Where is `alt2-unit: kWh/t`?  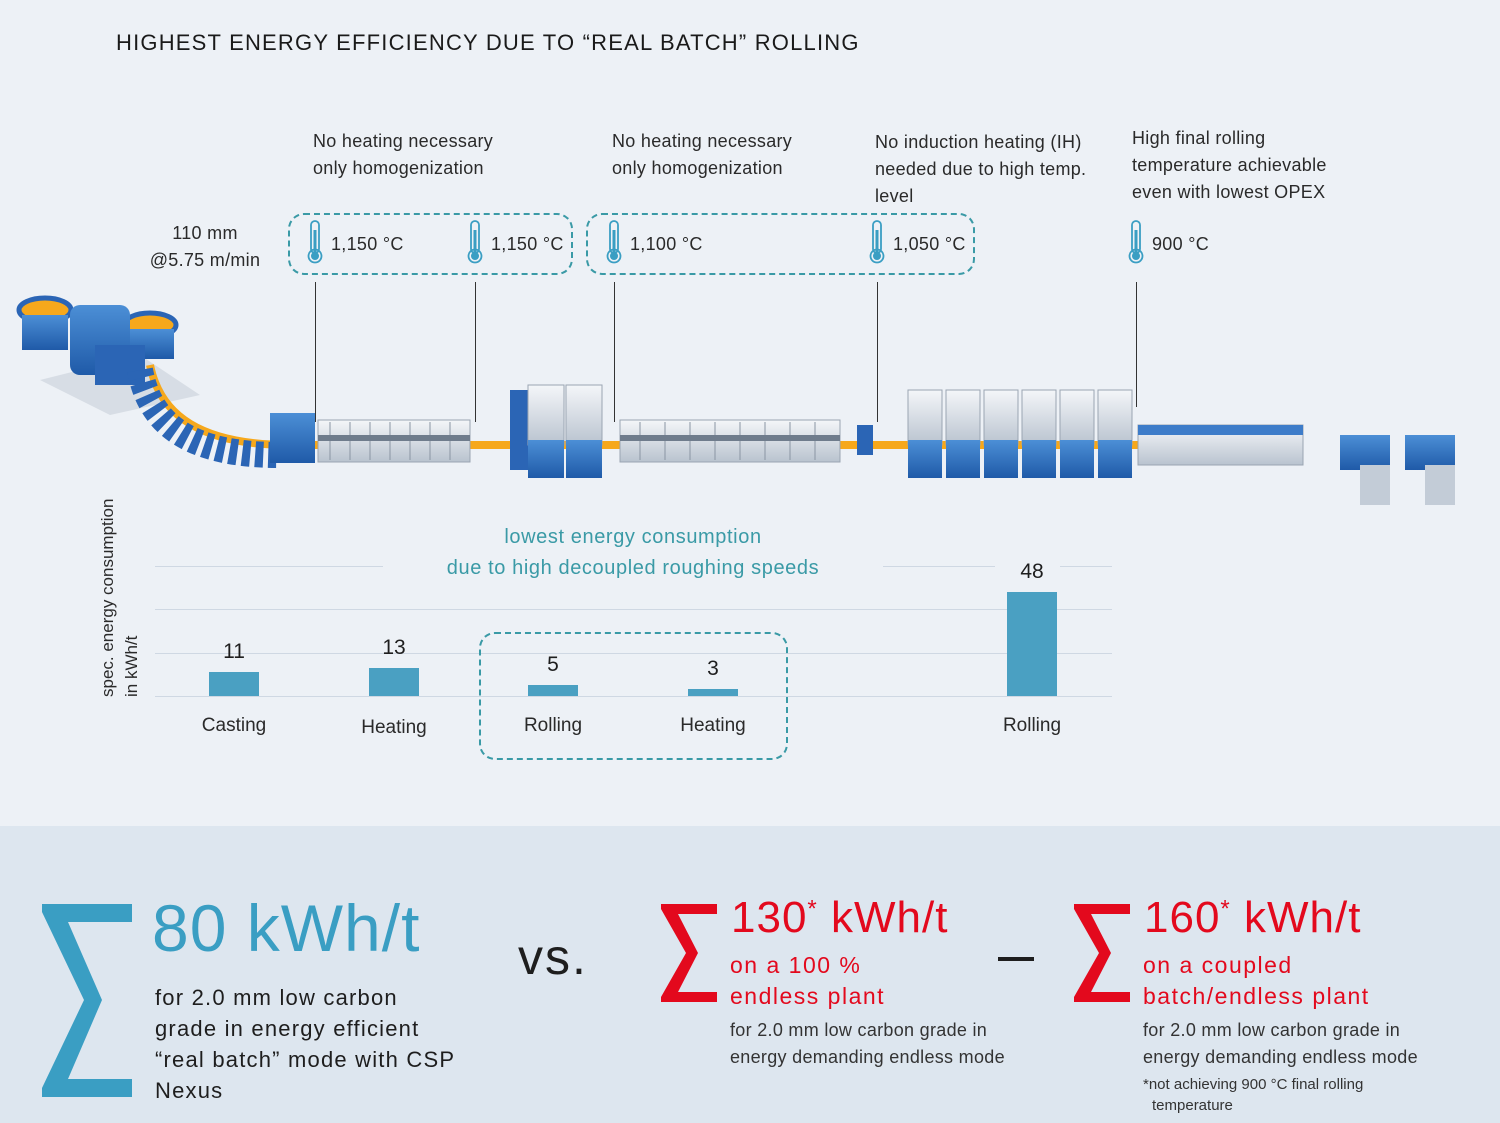
alt2-unit: kWh/t is located at coordinates (1303, 917).